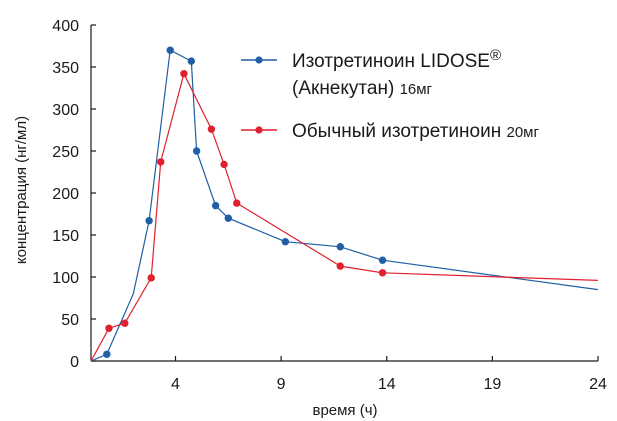 This screenshot has width=617, height=421. I want to click on legend-label-lidose: Изотретиноин LIDOSE®, so click(396, 59).